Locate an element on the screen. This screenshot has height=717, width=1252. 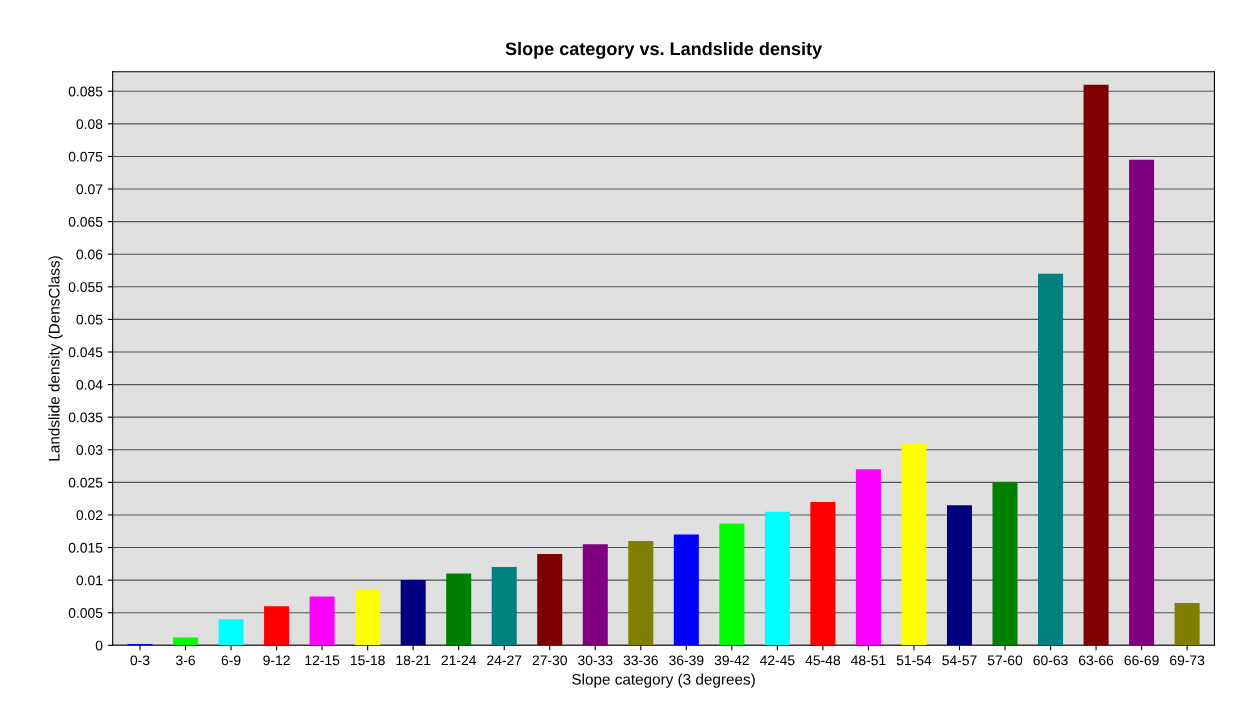
y-tick-label: 0 is located at coordinates (99, 645).